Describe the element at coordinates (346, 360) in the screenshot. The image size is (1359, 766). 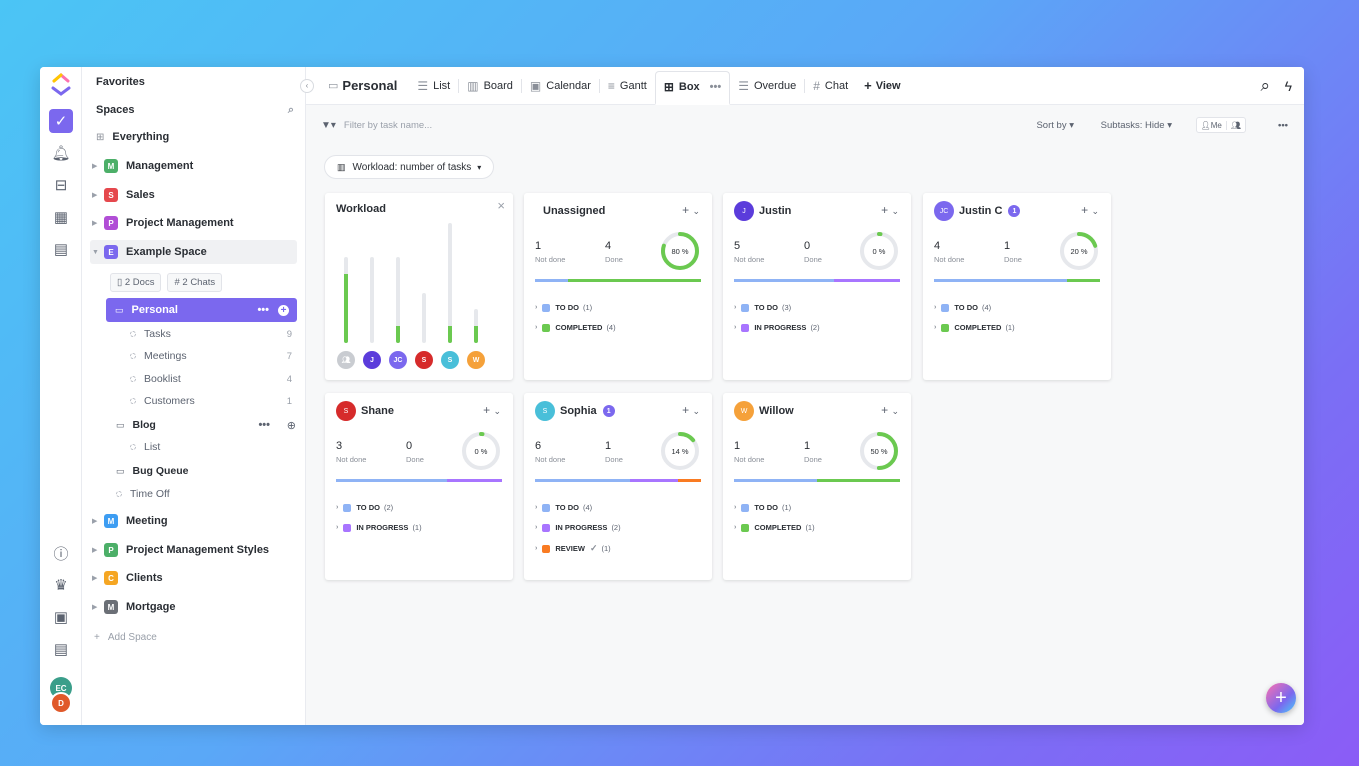
I see `workload-avatar: 👥︎` at that location.